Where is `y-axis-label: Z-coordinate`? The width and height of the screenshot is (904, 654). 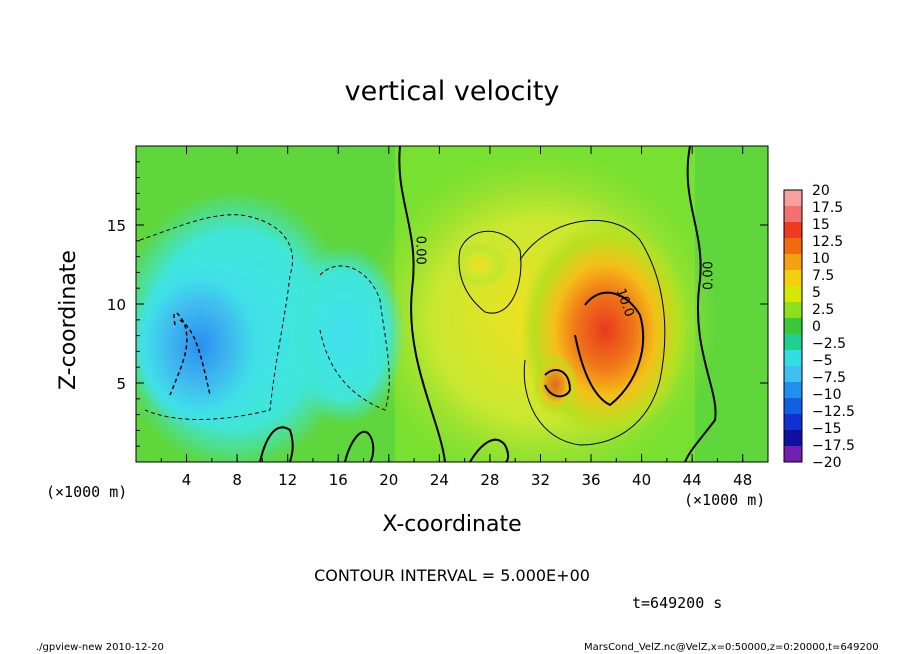
y-axis-label: Z-coordinate is located at coordinates (68, 320).